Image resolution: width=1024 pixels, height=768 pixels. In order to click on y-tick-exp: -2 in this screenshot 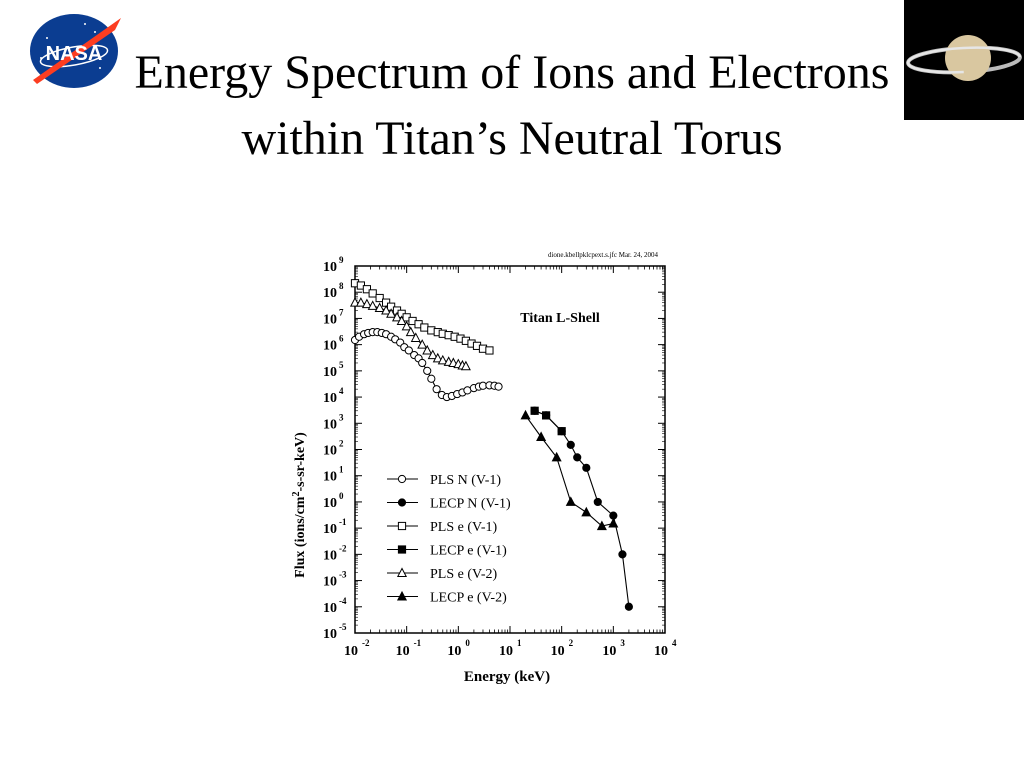, I will do `click(343, 548)`.